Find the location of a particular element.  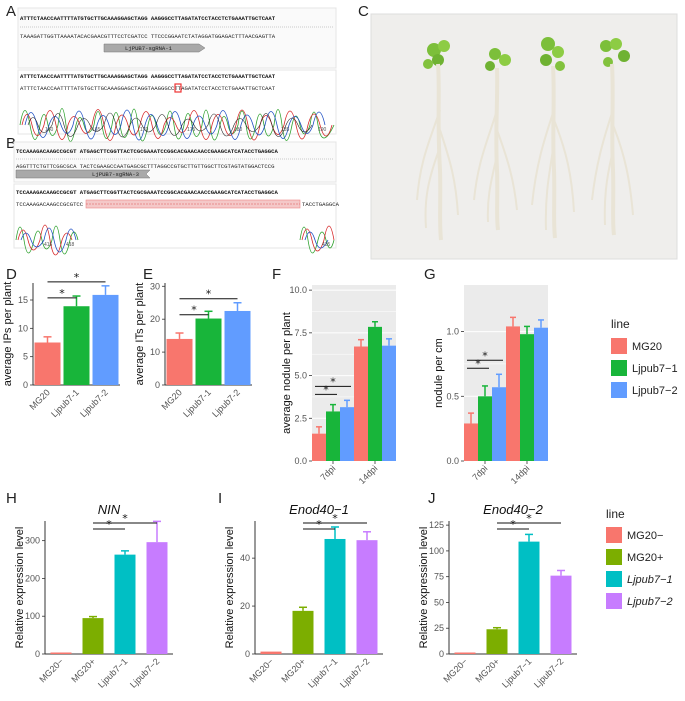

x-tick-label-j-1: MG20+ is located at coordinates (487, 670).